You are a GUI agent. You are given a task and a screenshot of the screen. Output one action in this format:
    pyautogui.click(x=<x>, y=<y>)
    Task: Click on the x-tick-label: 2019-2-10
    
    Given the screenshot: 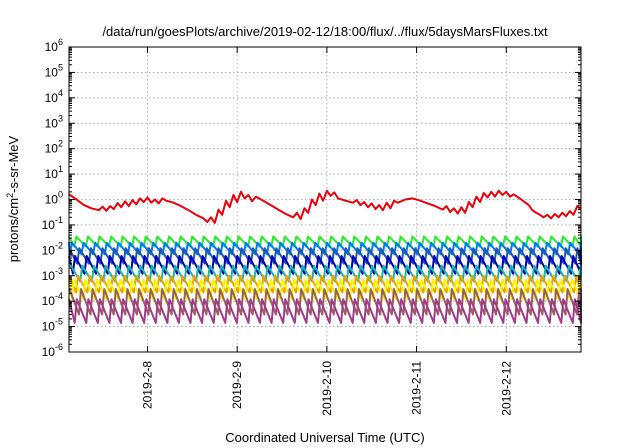 What is the action you would take?
    pyautogui.click(x=327, y=388)
    